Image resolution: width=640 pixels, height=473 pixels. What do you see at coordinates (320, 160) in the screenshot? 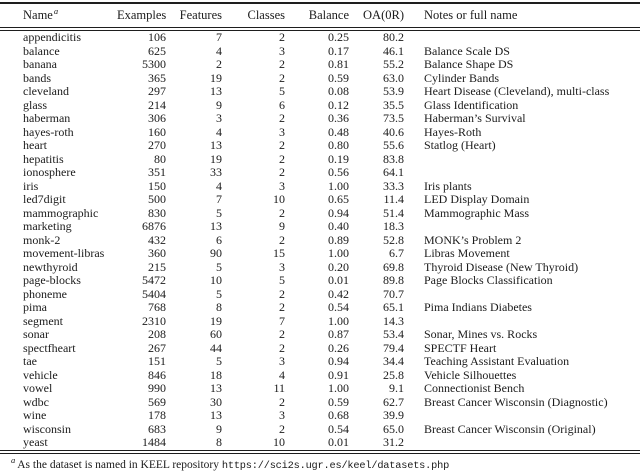
I see `table-row: hepatitis 80 19 2 0.19 83.8` at bounding box center [320, 160].